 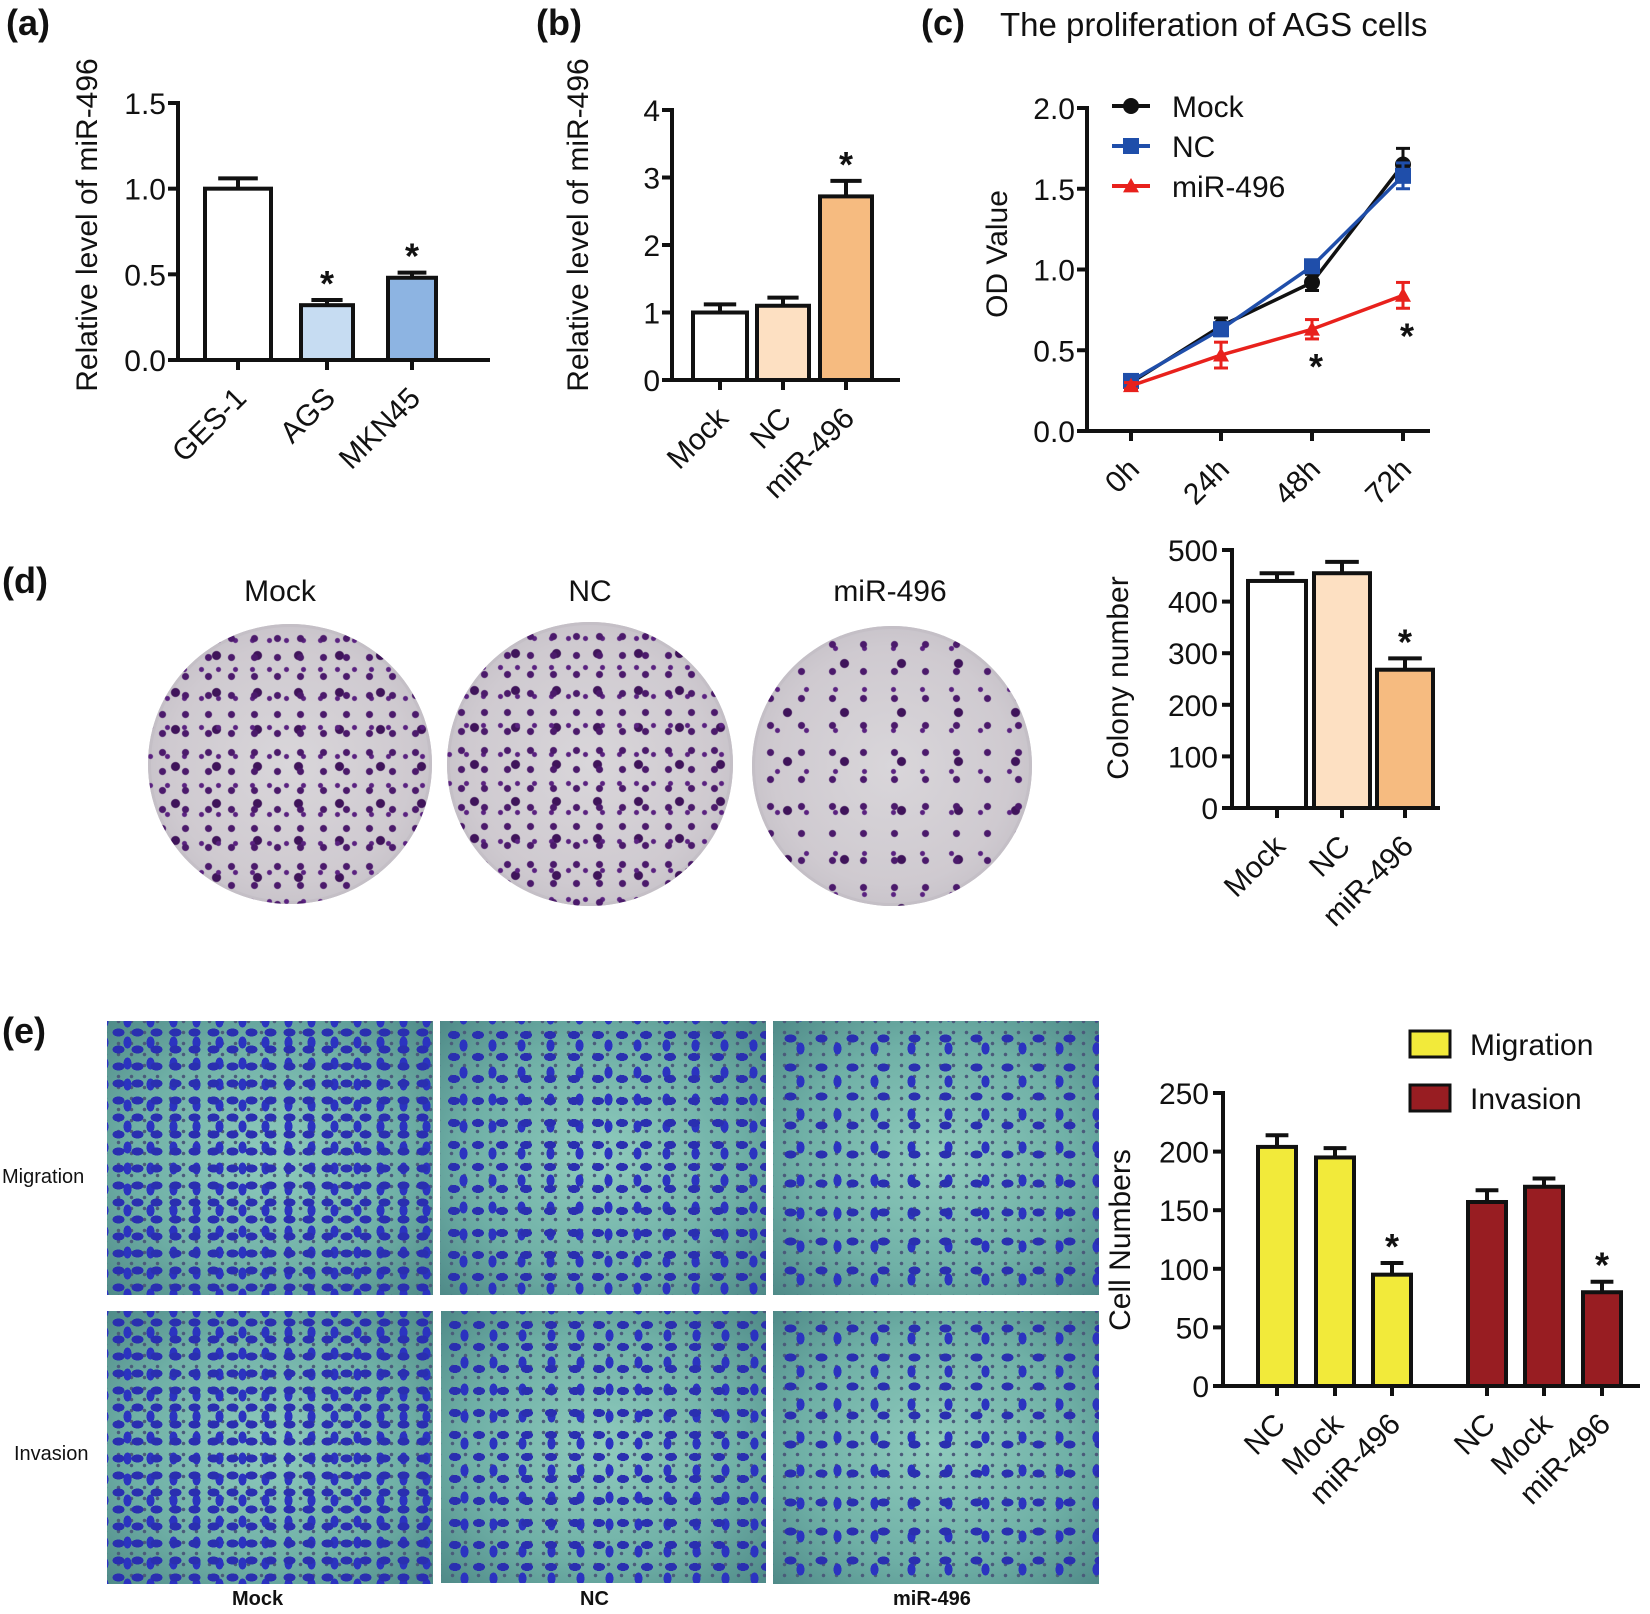 I want to click on y-axis-title: Colony number, so click(x=1118, y=677).